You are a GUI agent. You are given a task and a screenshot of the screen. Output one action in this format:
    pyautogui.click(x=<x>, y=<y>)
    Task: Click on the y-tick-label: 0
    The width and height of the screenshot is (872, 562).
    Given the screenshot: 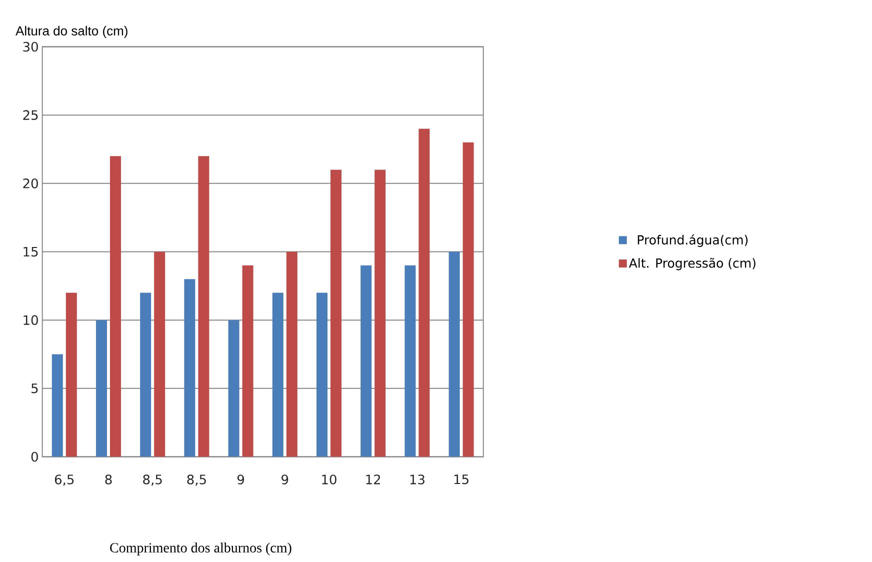 What is the action you would take?
    pyautogui.click(x=34, y=457)
    